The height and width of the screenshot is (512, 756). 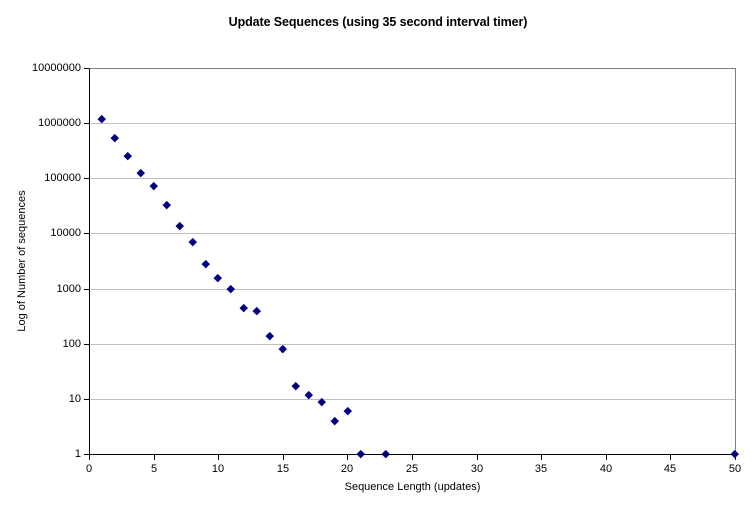 What do you see at coordinates (412, 469) in the screenshot?
I see `x-tick-label: 25` at bounding box center [412, 469].